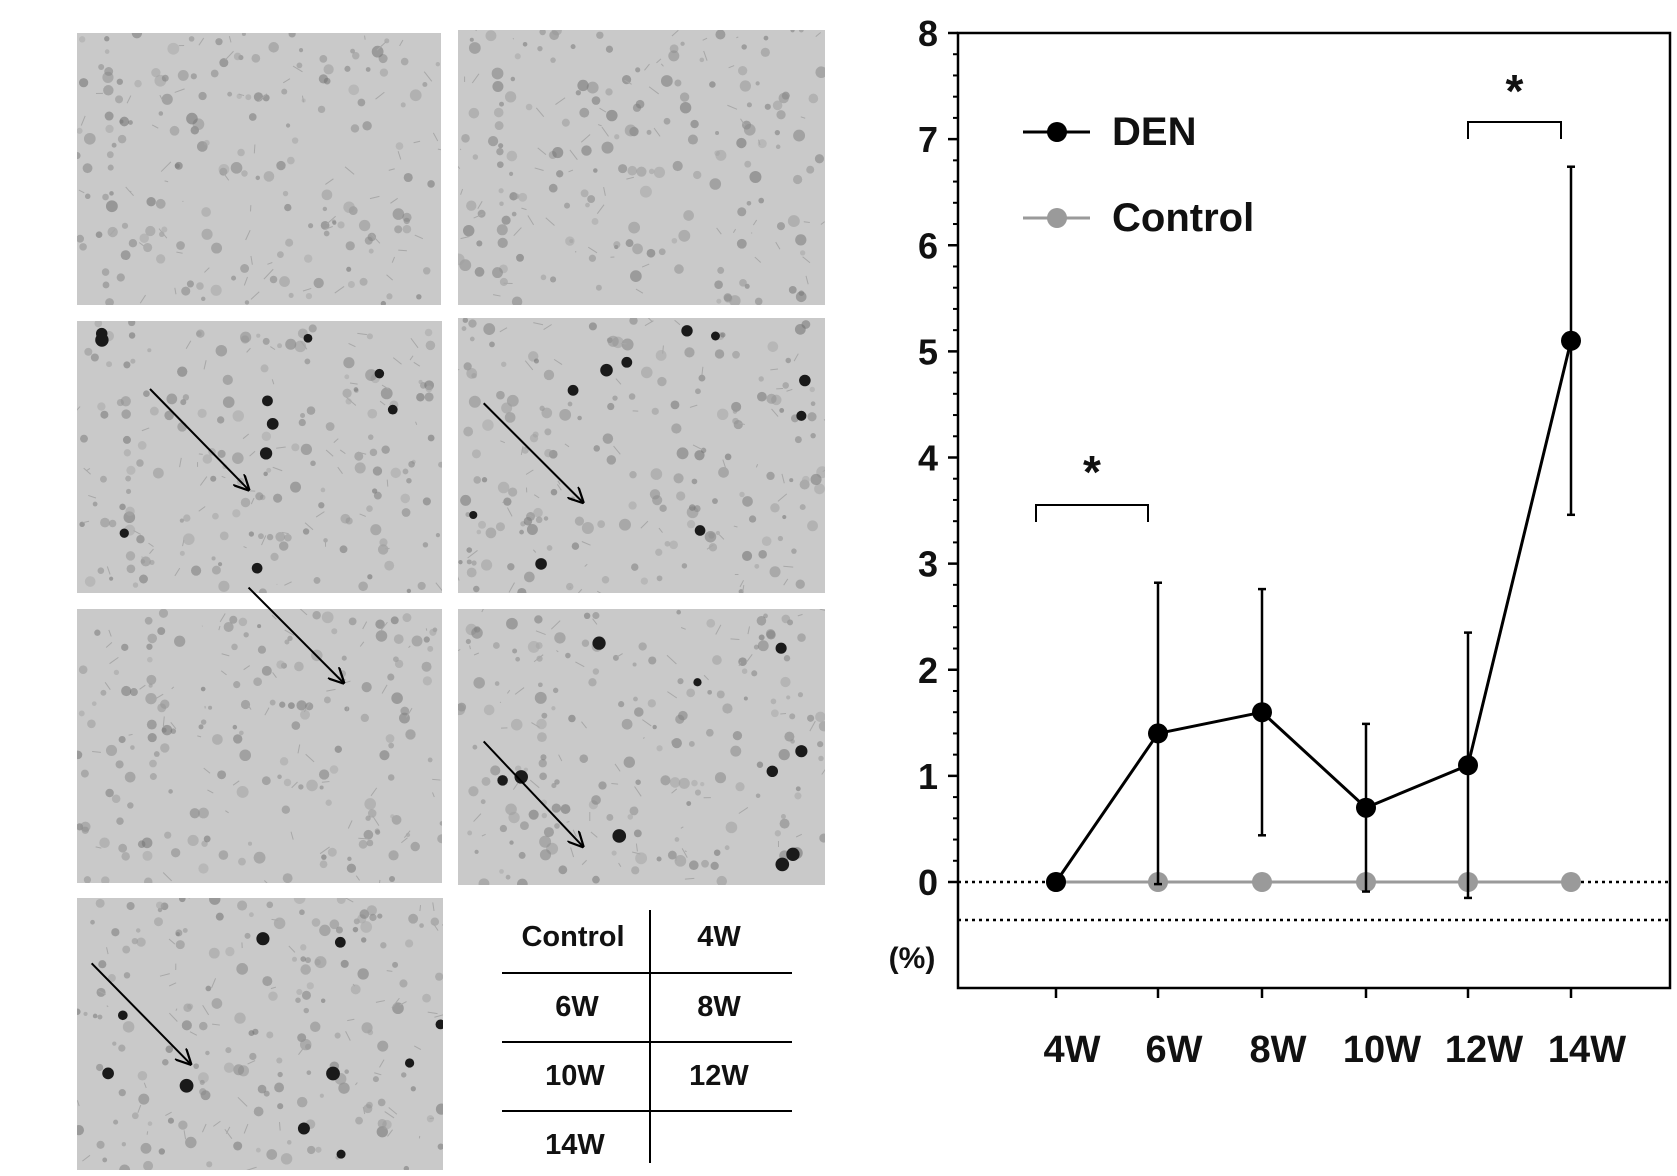 This screenshot has height=1176, width=1677. Describe the element at coordinates (928, 245) in the screenshot. I see `y-tick-label: 6` at that location.